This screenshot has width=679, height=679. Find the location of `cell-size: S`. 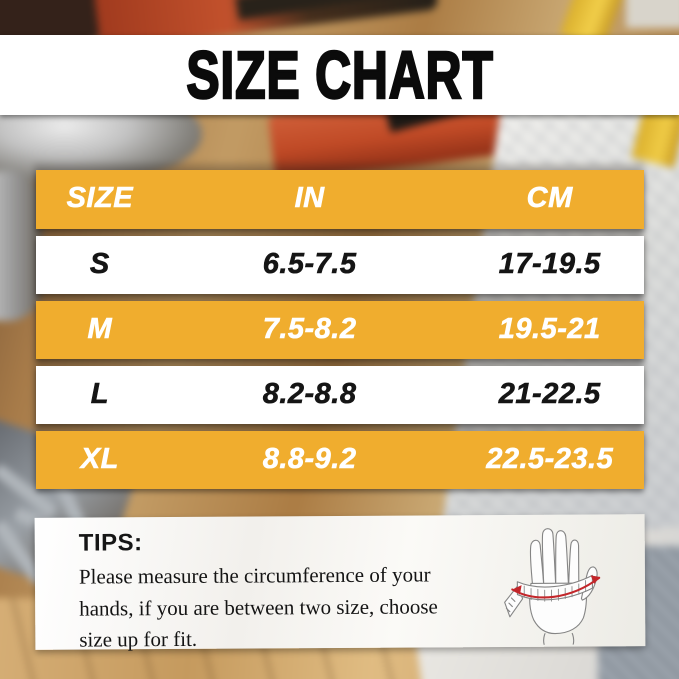

cell-size: S is located at coordinates (99, 263).